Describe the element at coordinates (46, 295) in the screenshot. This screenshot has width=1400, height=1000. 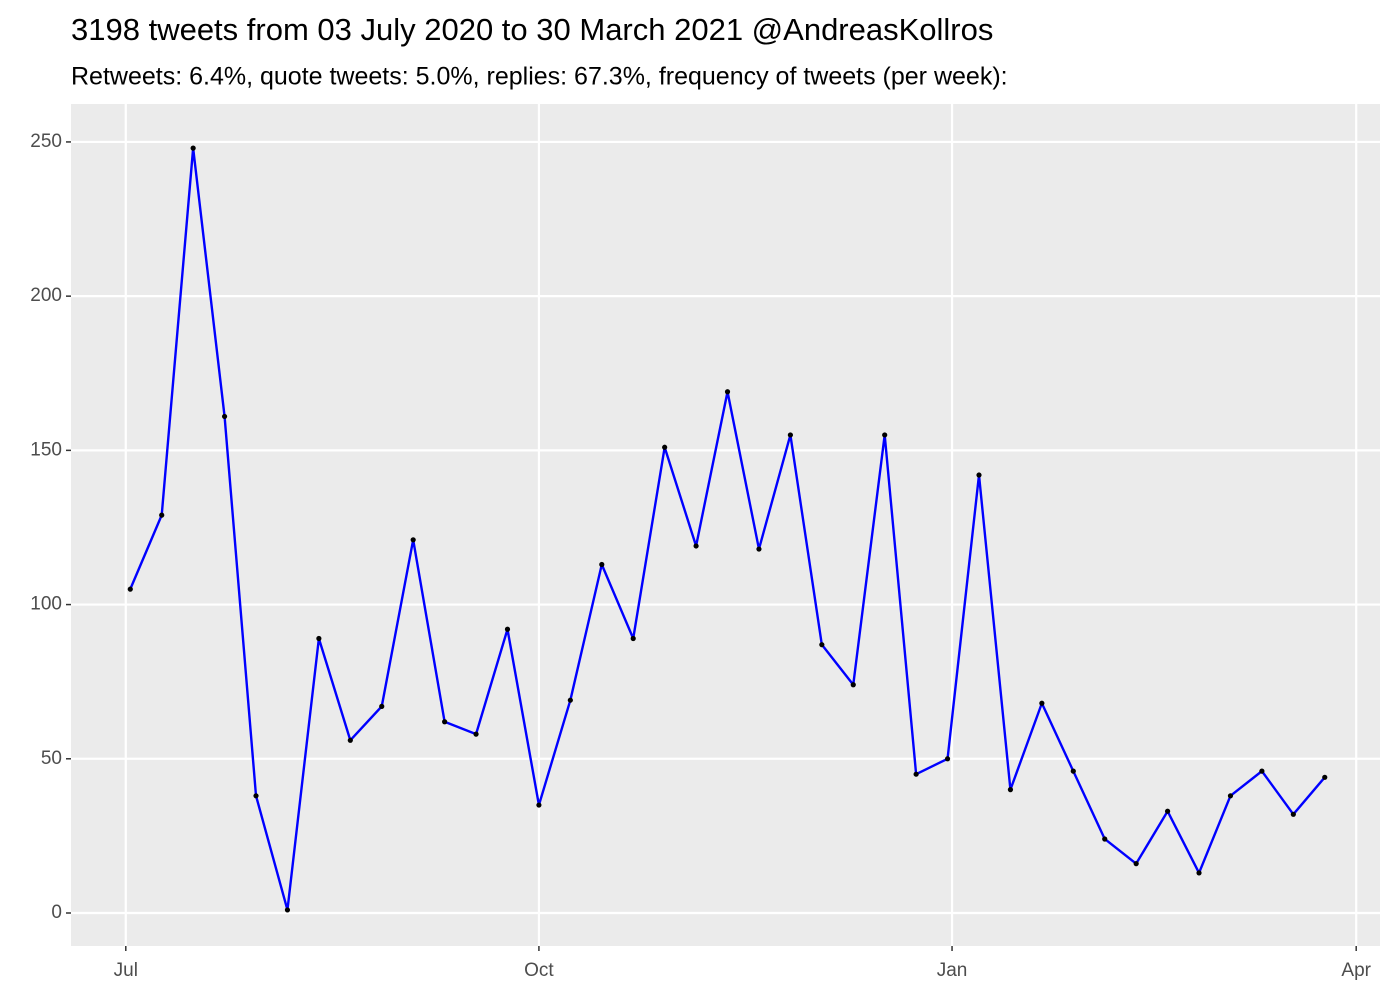
I see `y-tick-label: 200` at that location.